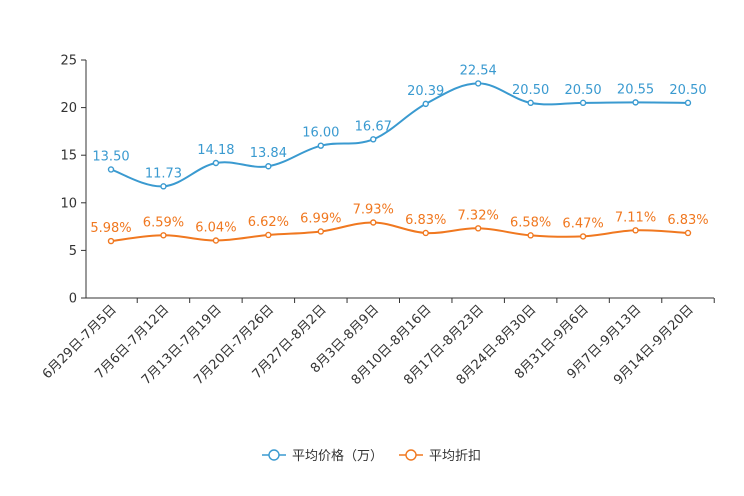 This screenshot has height=496, width=744. What do you see at coordinates (110, 156) in the screenshot?
I see `data-label: 13.50` at bounding box center [110, 156].